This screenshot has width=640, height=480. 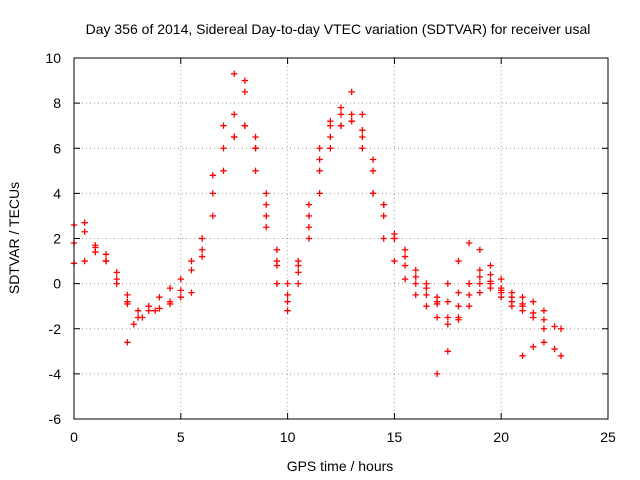 What do you see at coordinates (14, 238) in the screenshot?
I see `y-axis-label: SDTVAR / TECUs` at bounding box center [14, 238].